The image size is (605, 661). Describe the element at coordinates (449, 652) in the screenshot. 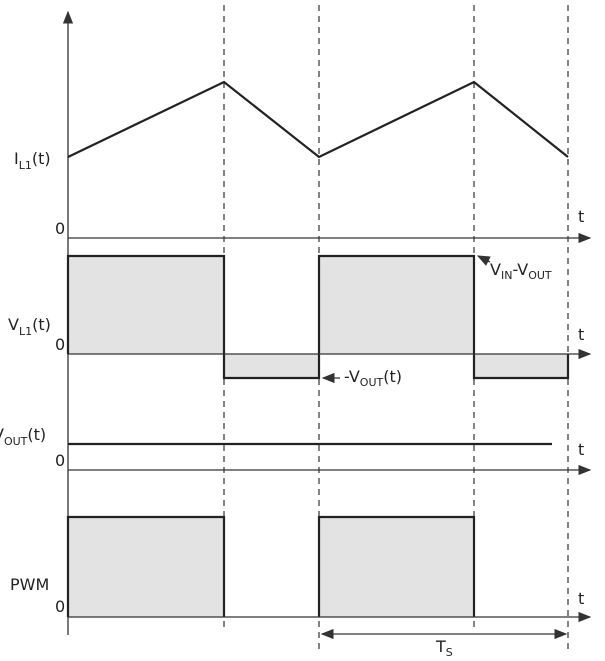

I see `label-sub: S` at that location.